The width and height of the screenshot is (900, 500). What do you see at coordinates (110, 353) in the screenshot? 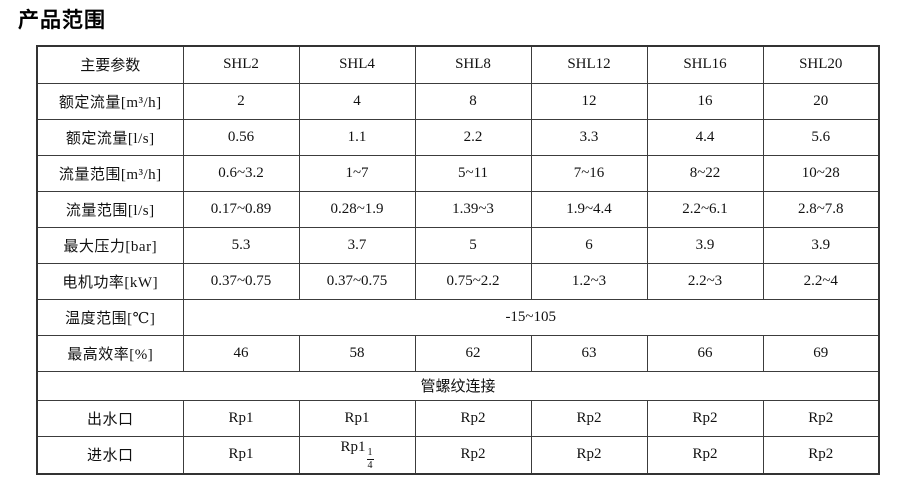
I see `row-label-cell: 最高效率[%]` at bounding box center [110, 353].